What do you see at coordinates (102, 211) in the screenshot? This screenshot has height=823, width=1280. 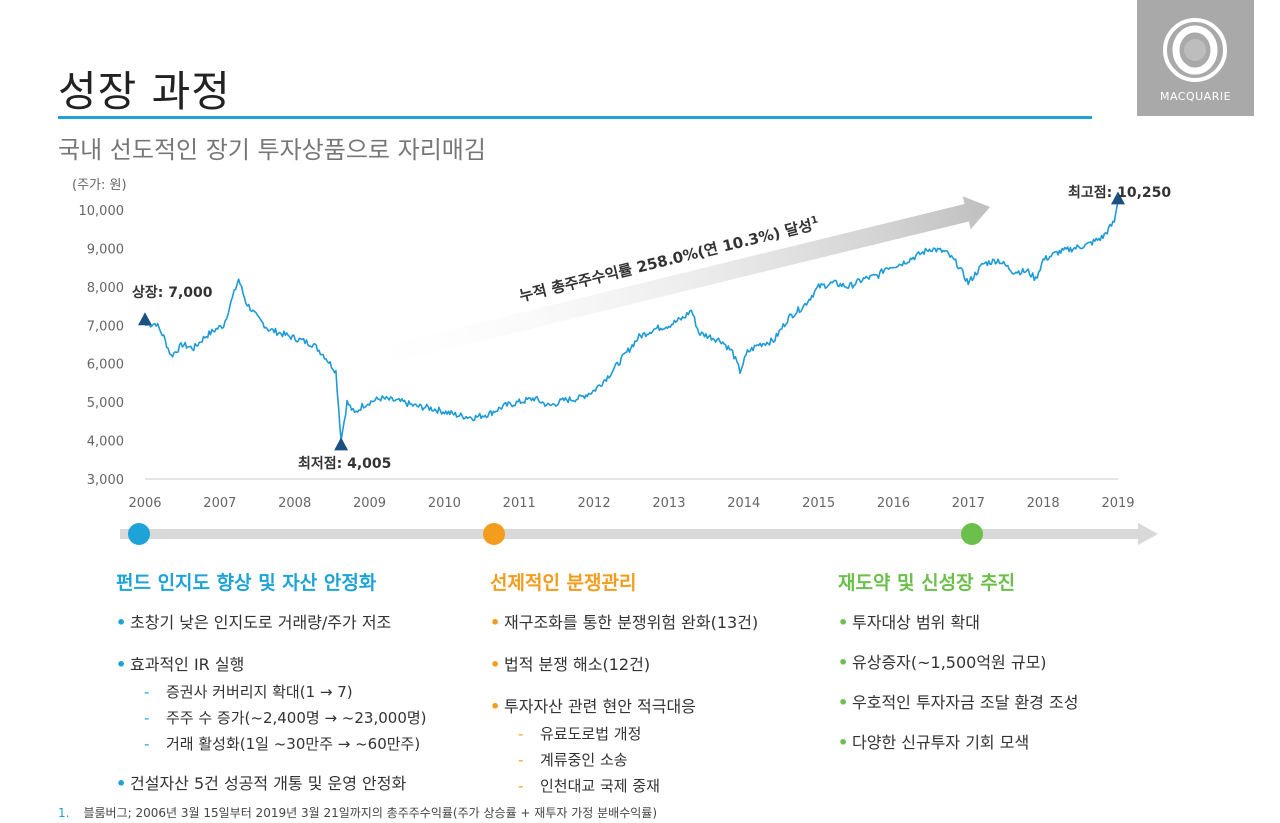 I see `y-tick-label: 10,000` at bounding box center [102, 211].